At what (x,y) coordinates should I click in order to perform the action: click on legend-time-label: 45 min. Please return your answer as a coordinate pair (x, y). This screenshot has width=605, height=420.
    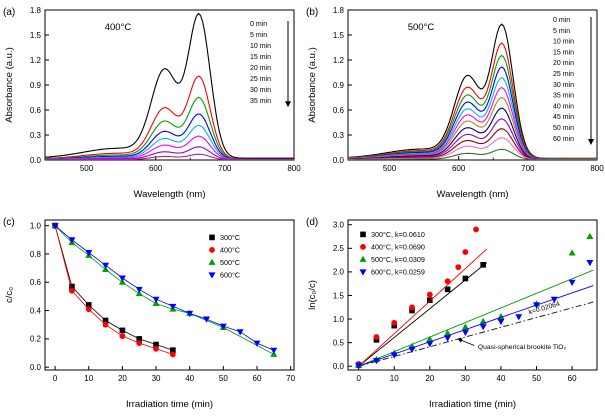
    Looking at the image, I should click on (563, 117).